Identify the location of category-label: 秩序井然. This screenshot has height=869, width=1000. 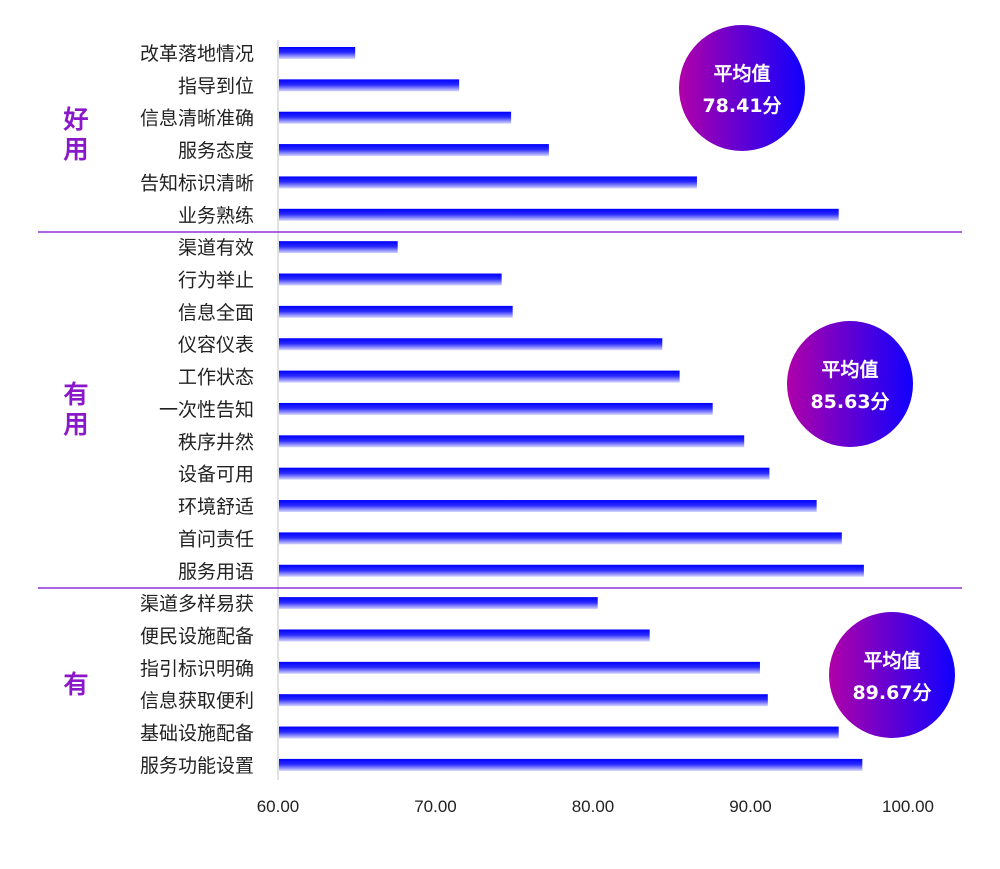
(216, 442).